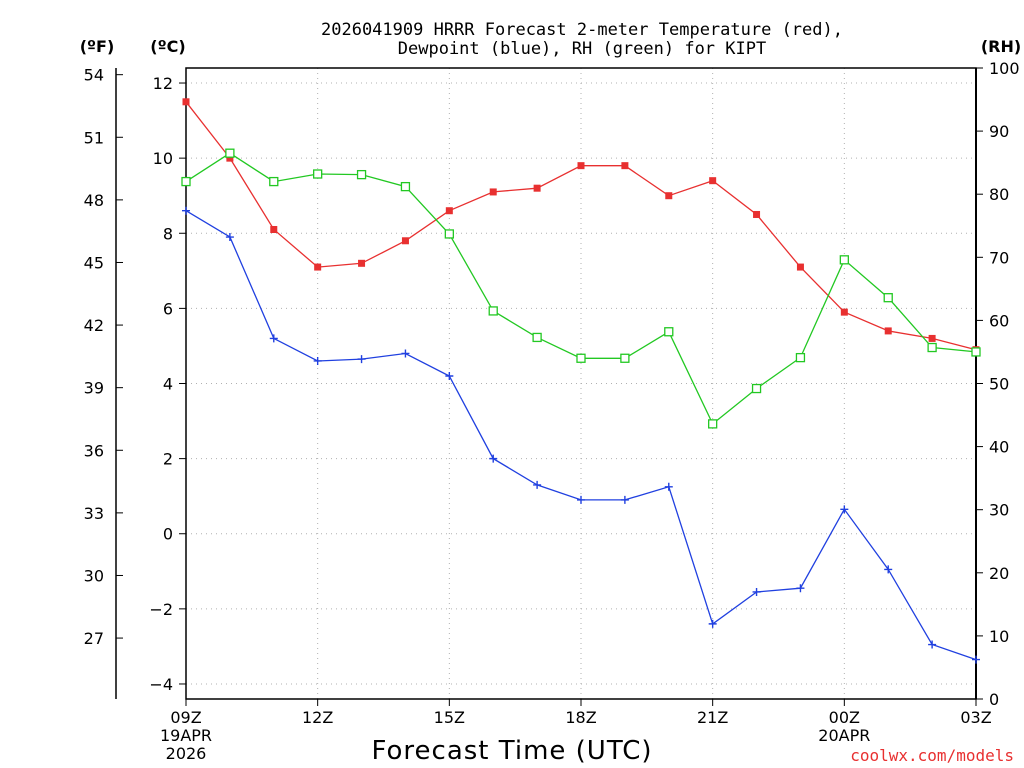  What do you see at coordinates (999, 573) in the screenshot?
I see `rh-tick-label: 20` at bounding box center [999, 573].